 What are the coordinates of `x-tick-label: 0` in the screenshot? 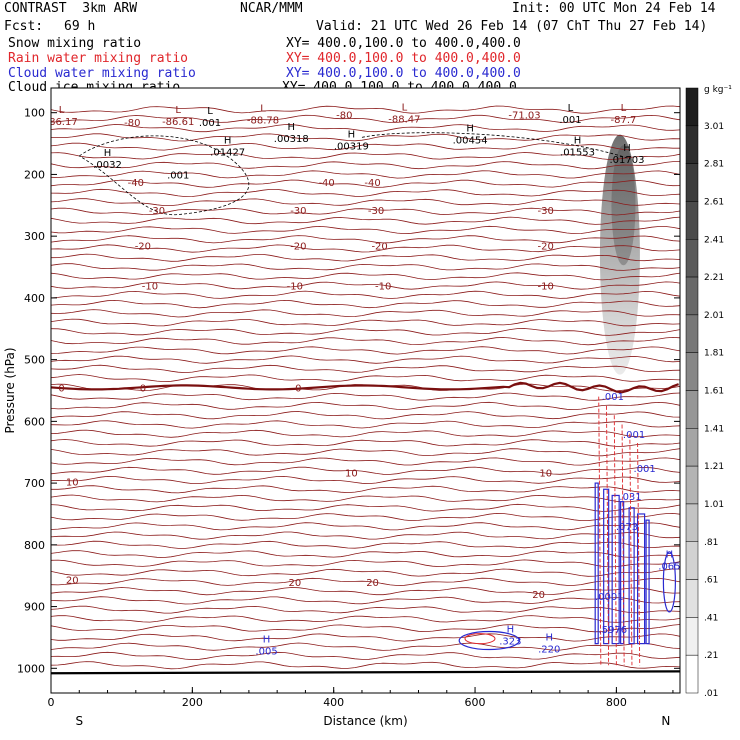 It's located at (51, 702).